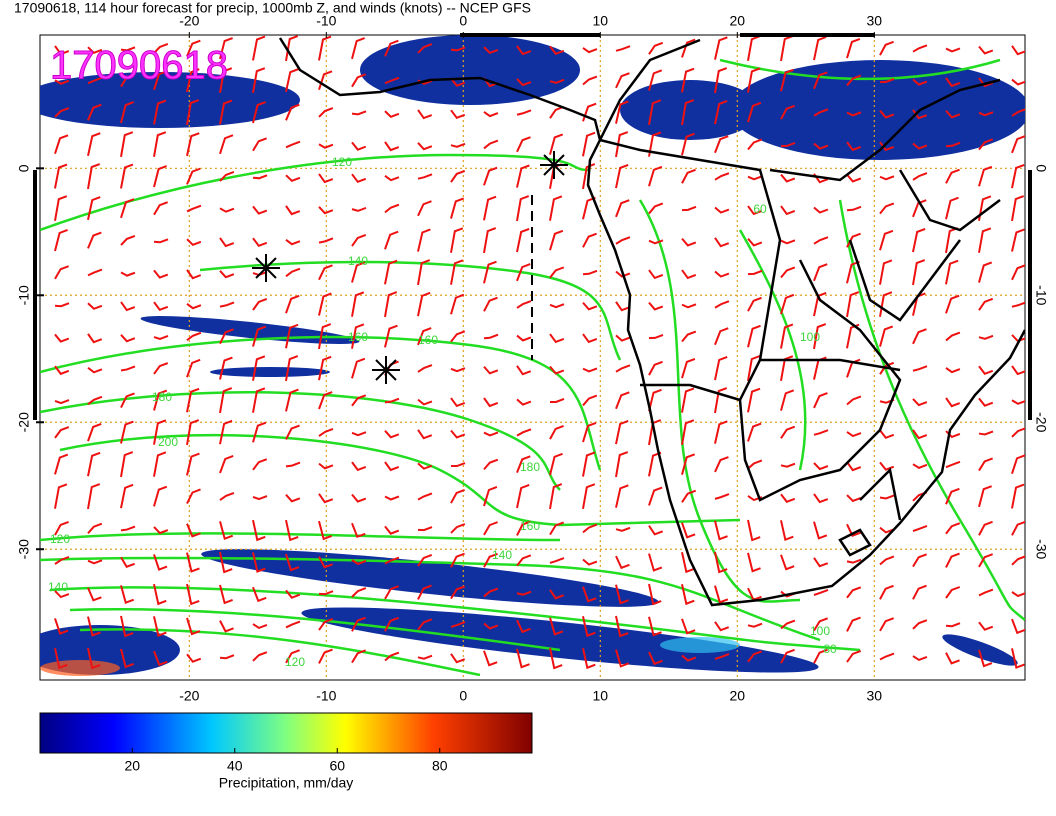  What do you see at coordinates (337, 766) in the screenshot?
I see `colorbar-tick-label: 60` at bounding box center [337, 766].